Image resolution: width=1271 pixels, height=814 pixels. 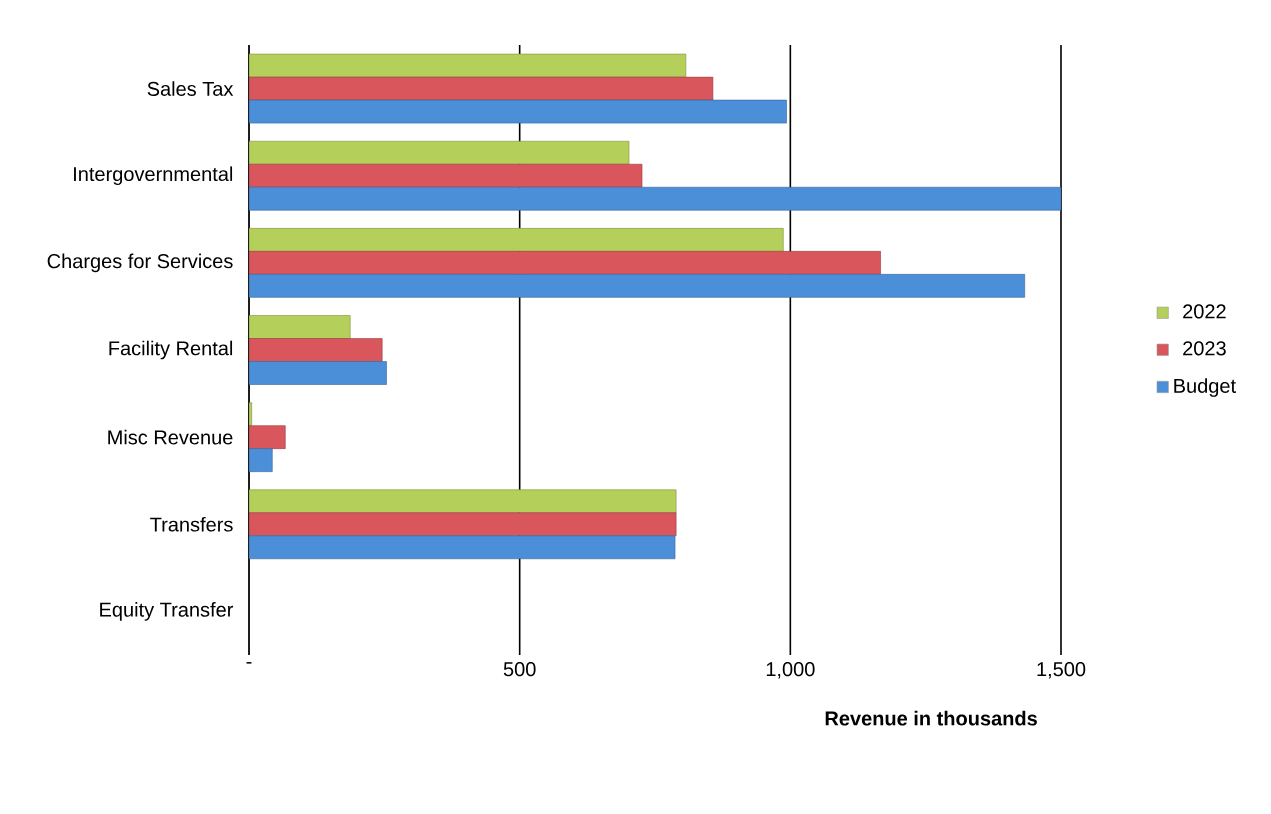 I want to click on legend-label: 2023, so click(x=1204, y=348).